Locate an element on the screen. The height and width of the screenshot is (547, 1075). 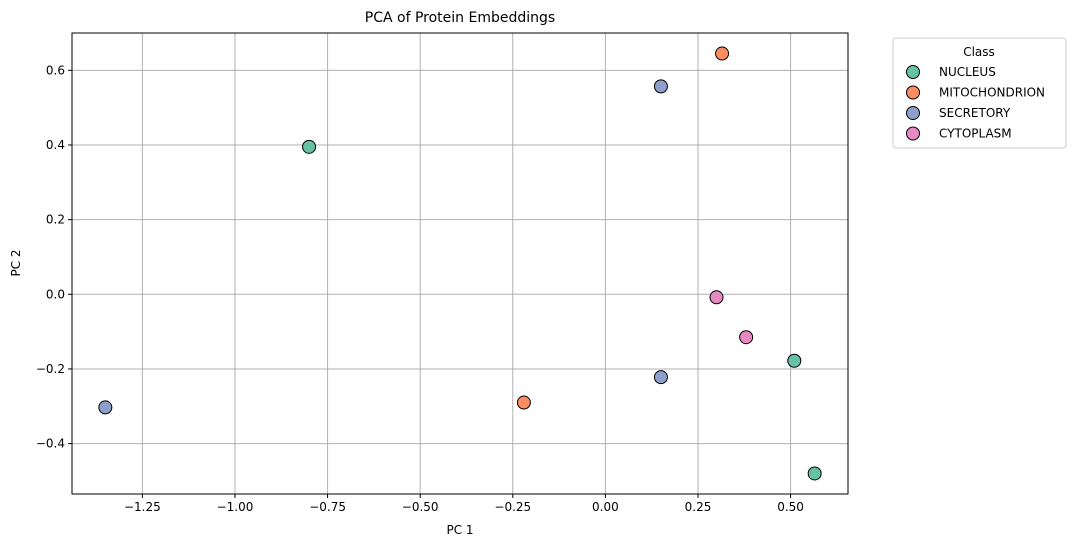
legend-label-secretory: SECRETORY is located at coordinates (975, 113).